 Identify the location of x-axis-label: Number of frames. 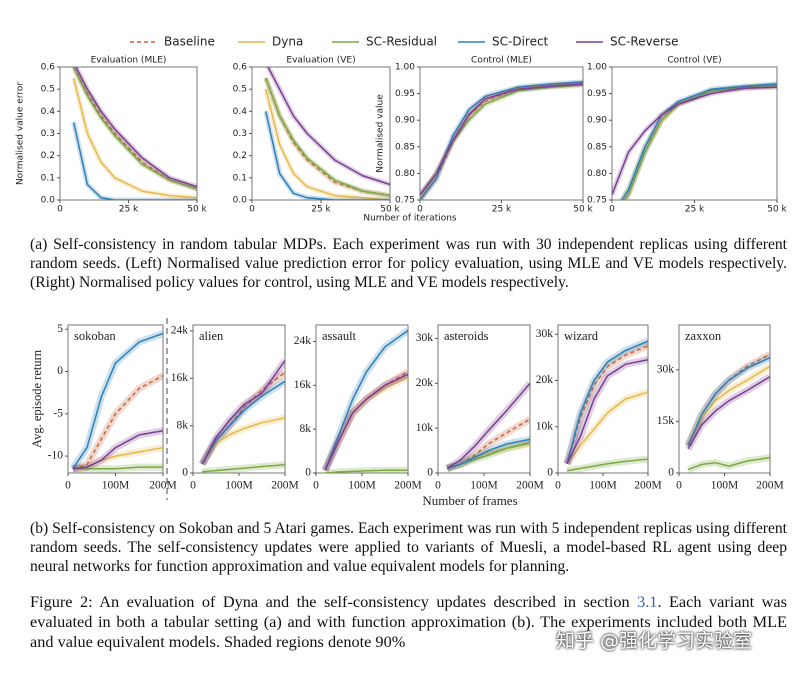
(469, 500).